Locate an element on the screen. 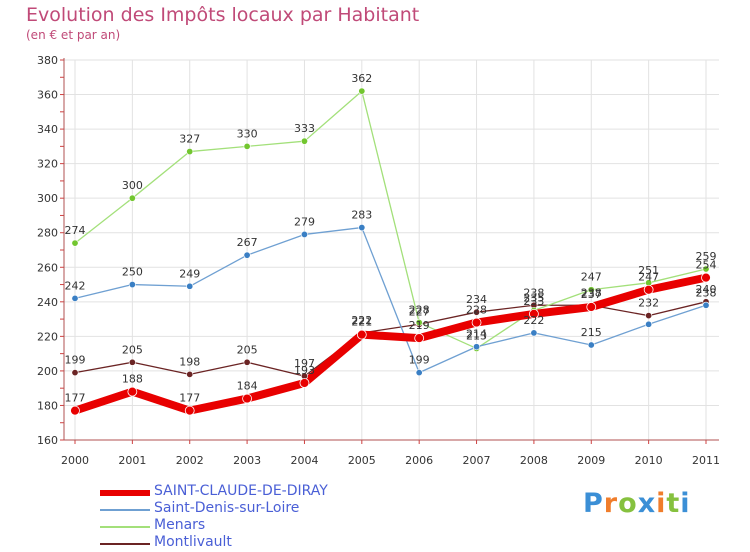 The image size is (750, 552). logo-letter: x is located at coordinates (647, 503).